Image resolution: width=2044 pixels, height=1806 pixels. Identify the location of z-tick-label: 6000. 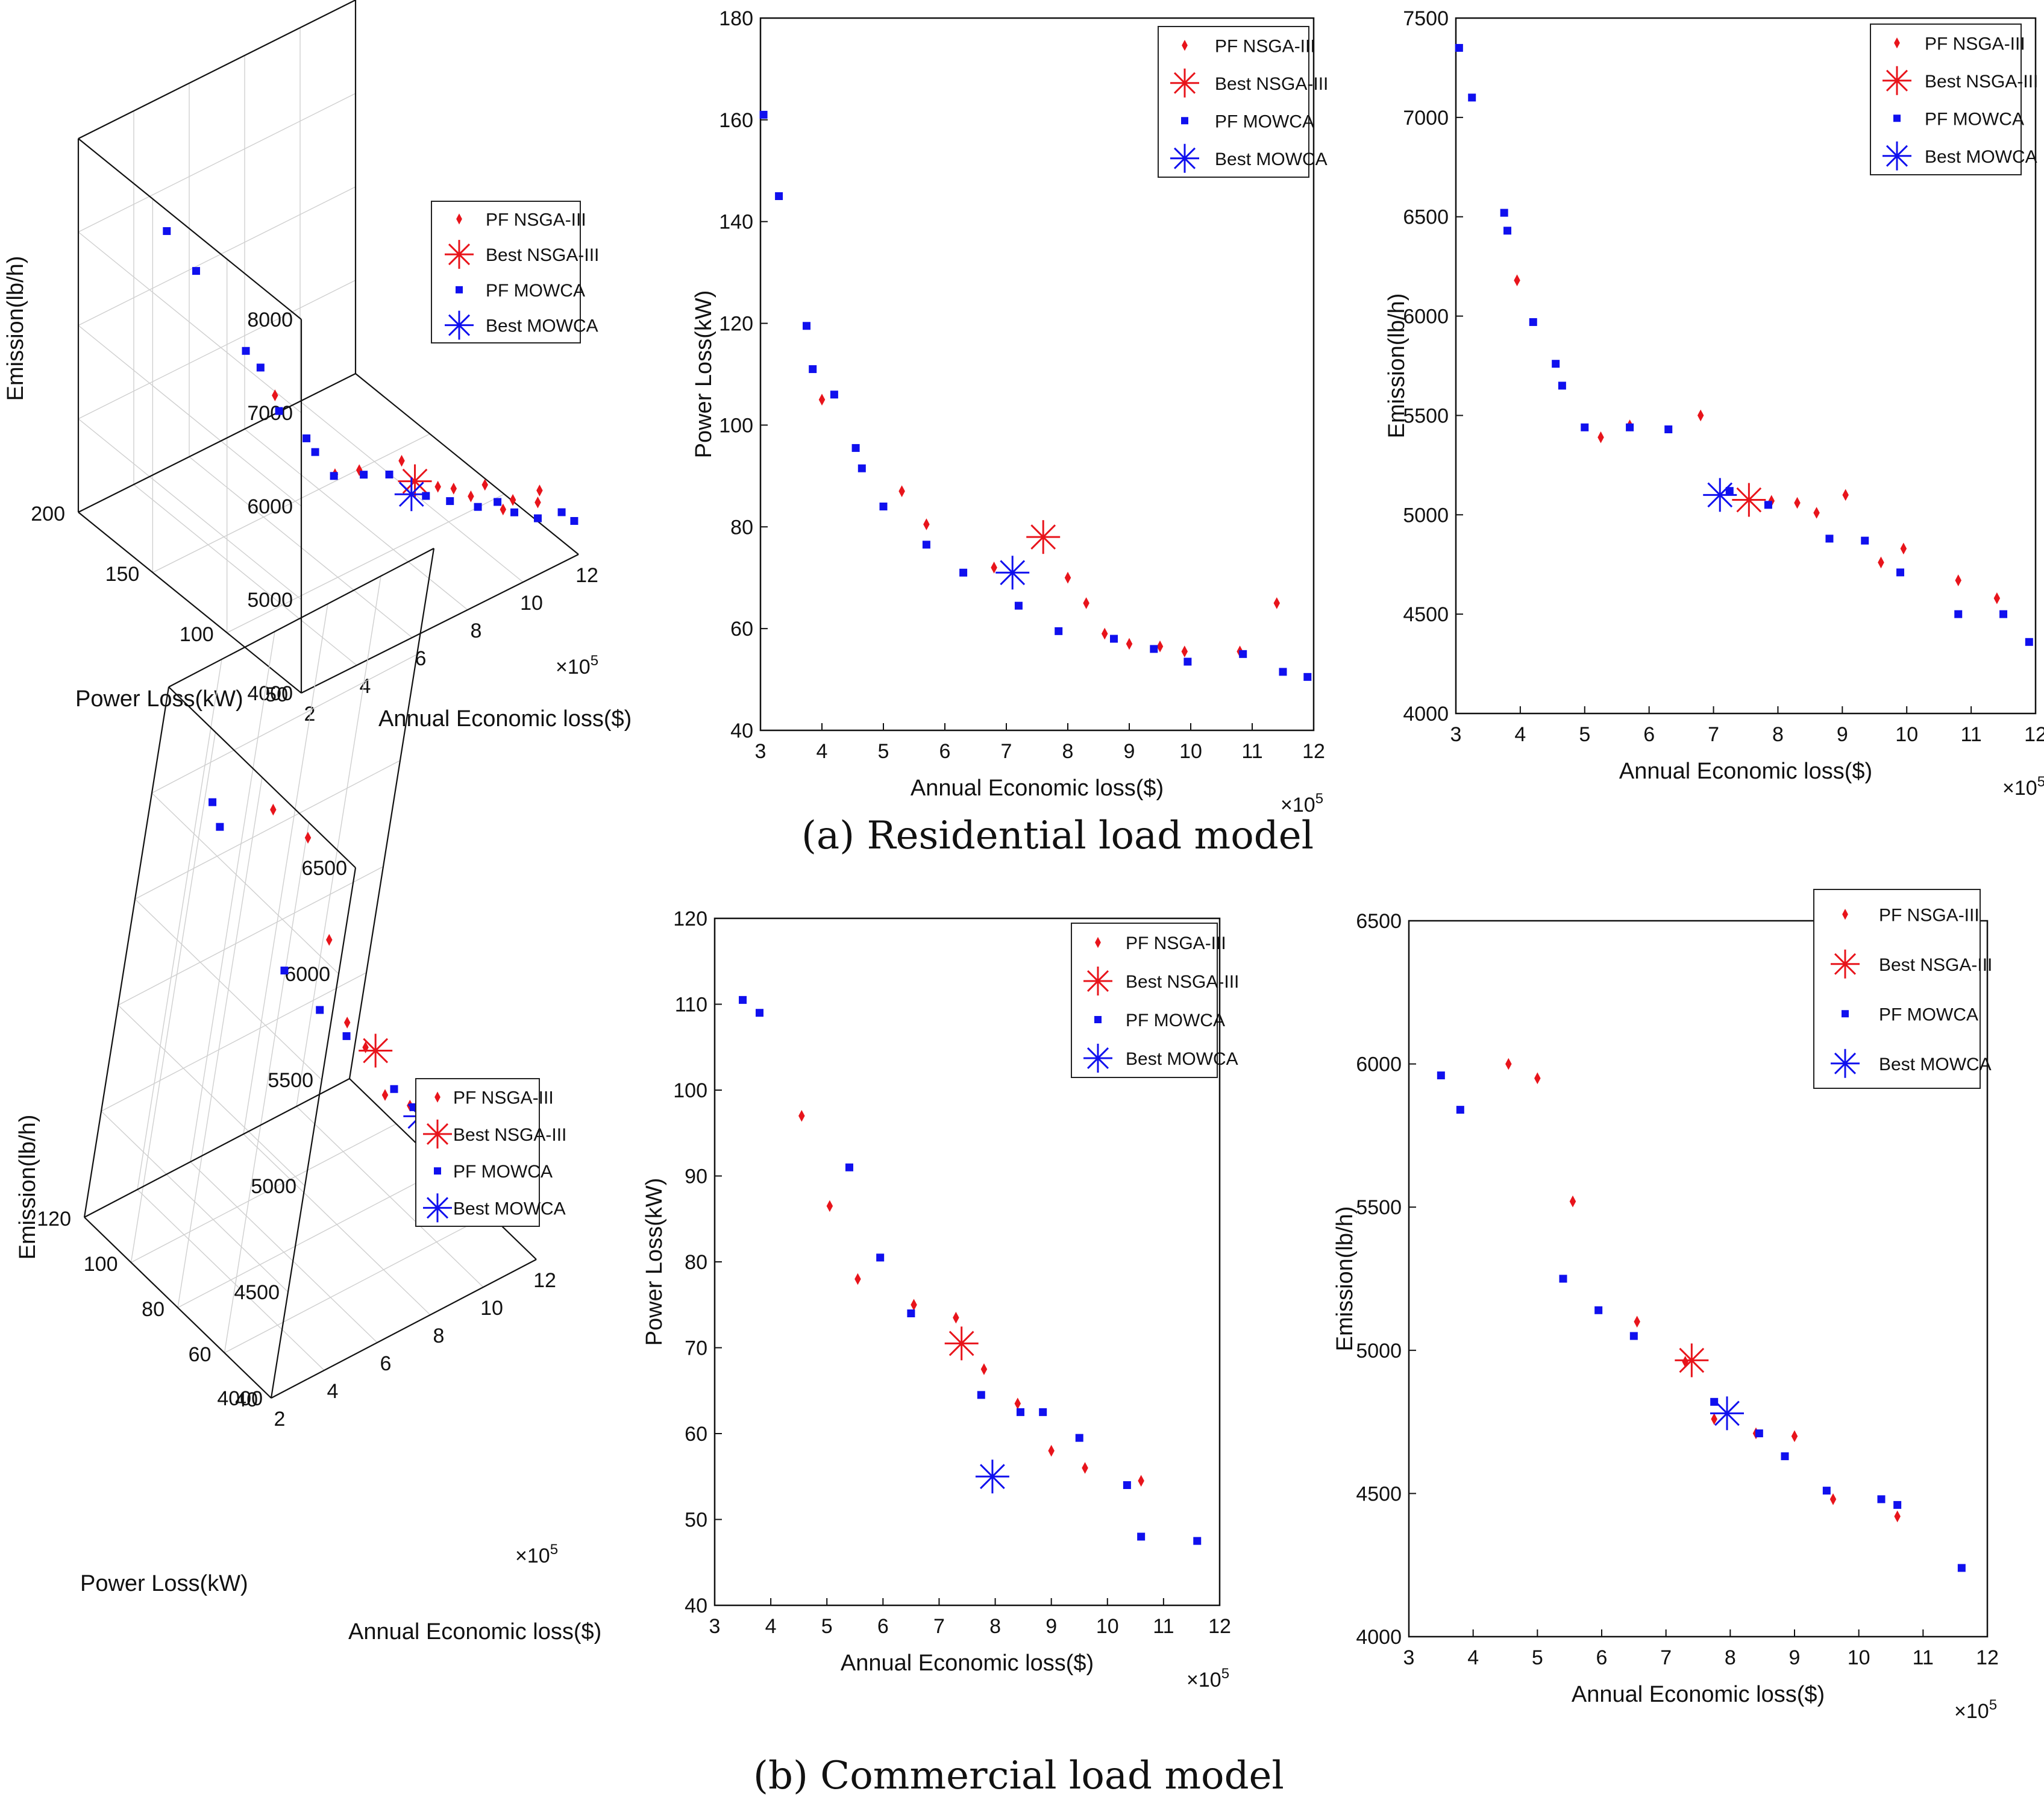
(270, 506).